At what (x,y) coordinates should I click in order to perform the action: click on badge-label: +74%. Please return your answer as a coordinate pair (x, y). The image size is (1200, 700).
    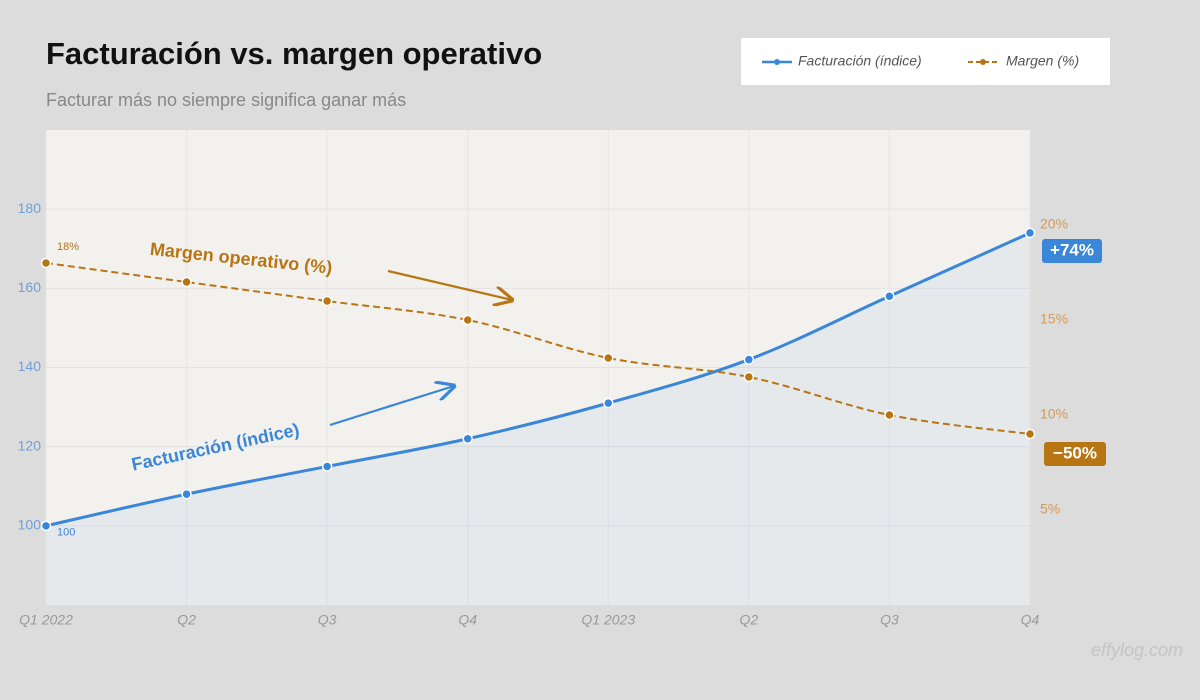
    Looking at the image, I should click on (1072, 249).